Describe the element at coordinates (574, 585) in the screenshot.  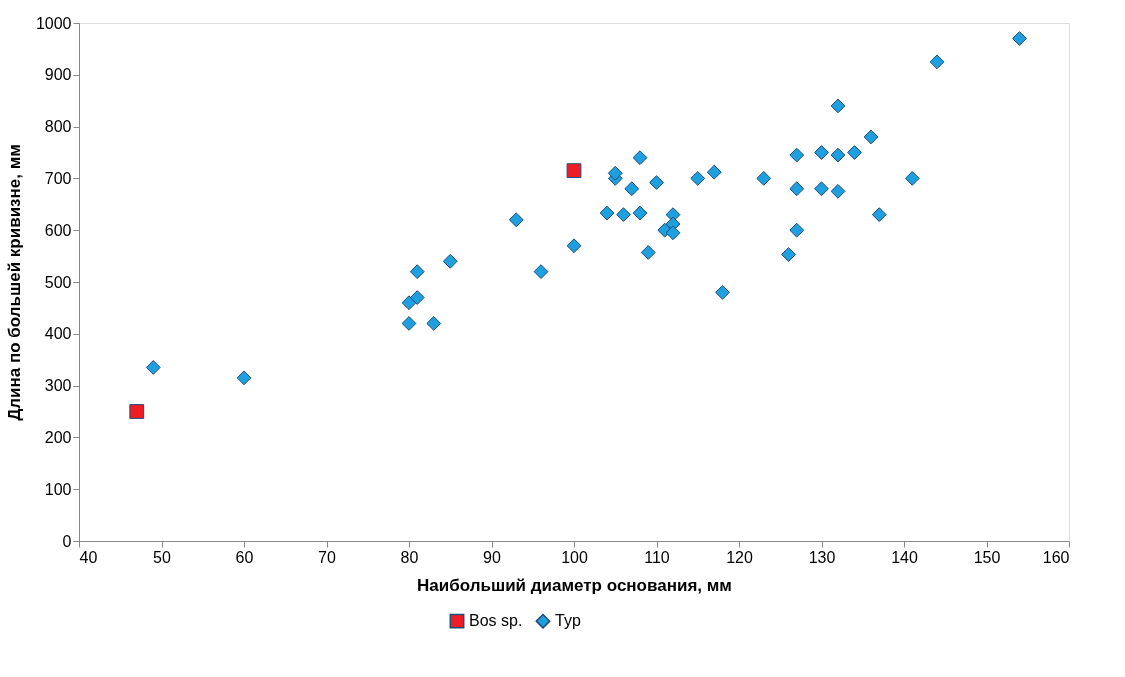
I see `x-axis-title: Наибольший диаметр основания, мм` at that location.